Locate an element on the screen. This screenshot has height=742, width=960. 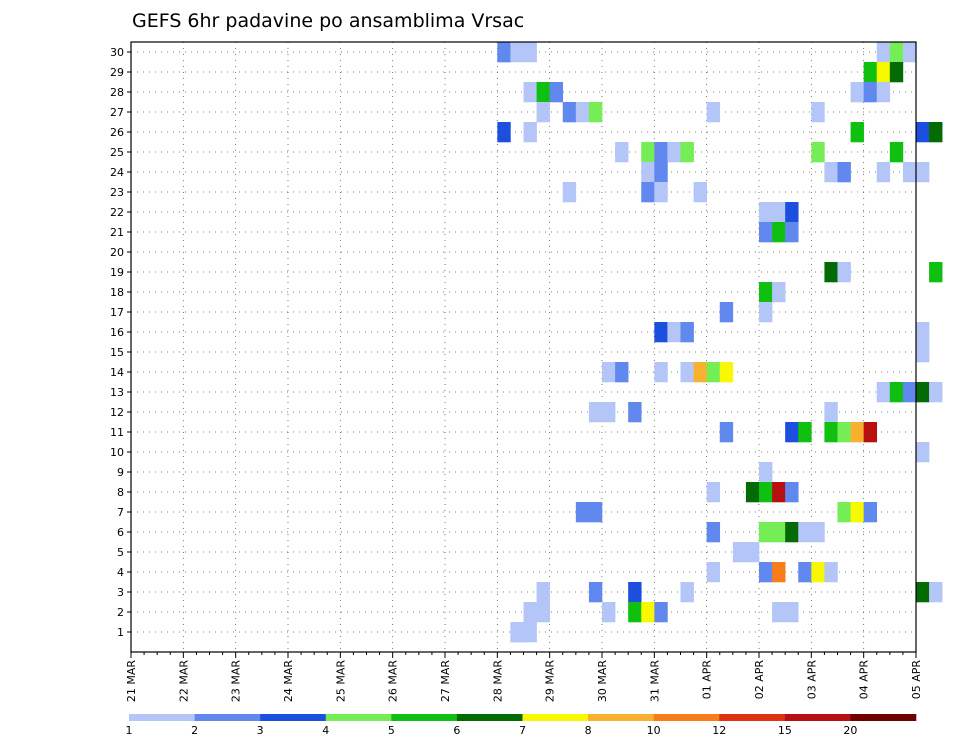
legend-label: 8 is located at coordinates (588, 730).